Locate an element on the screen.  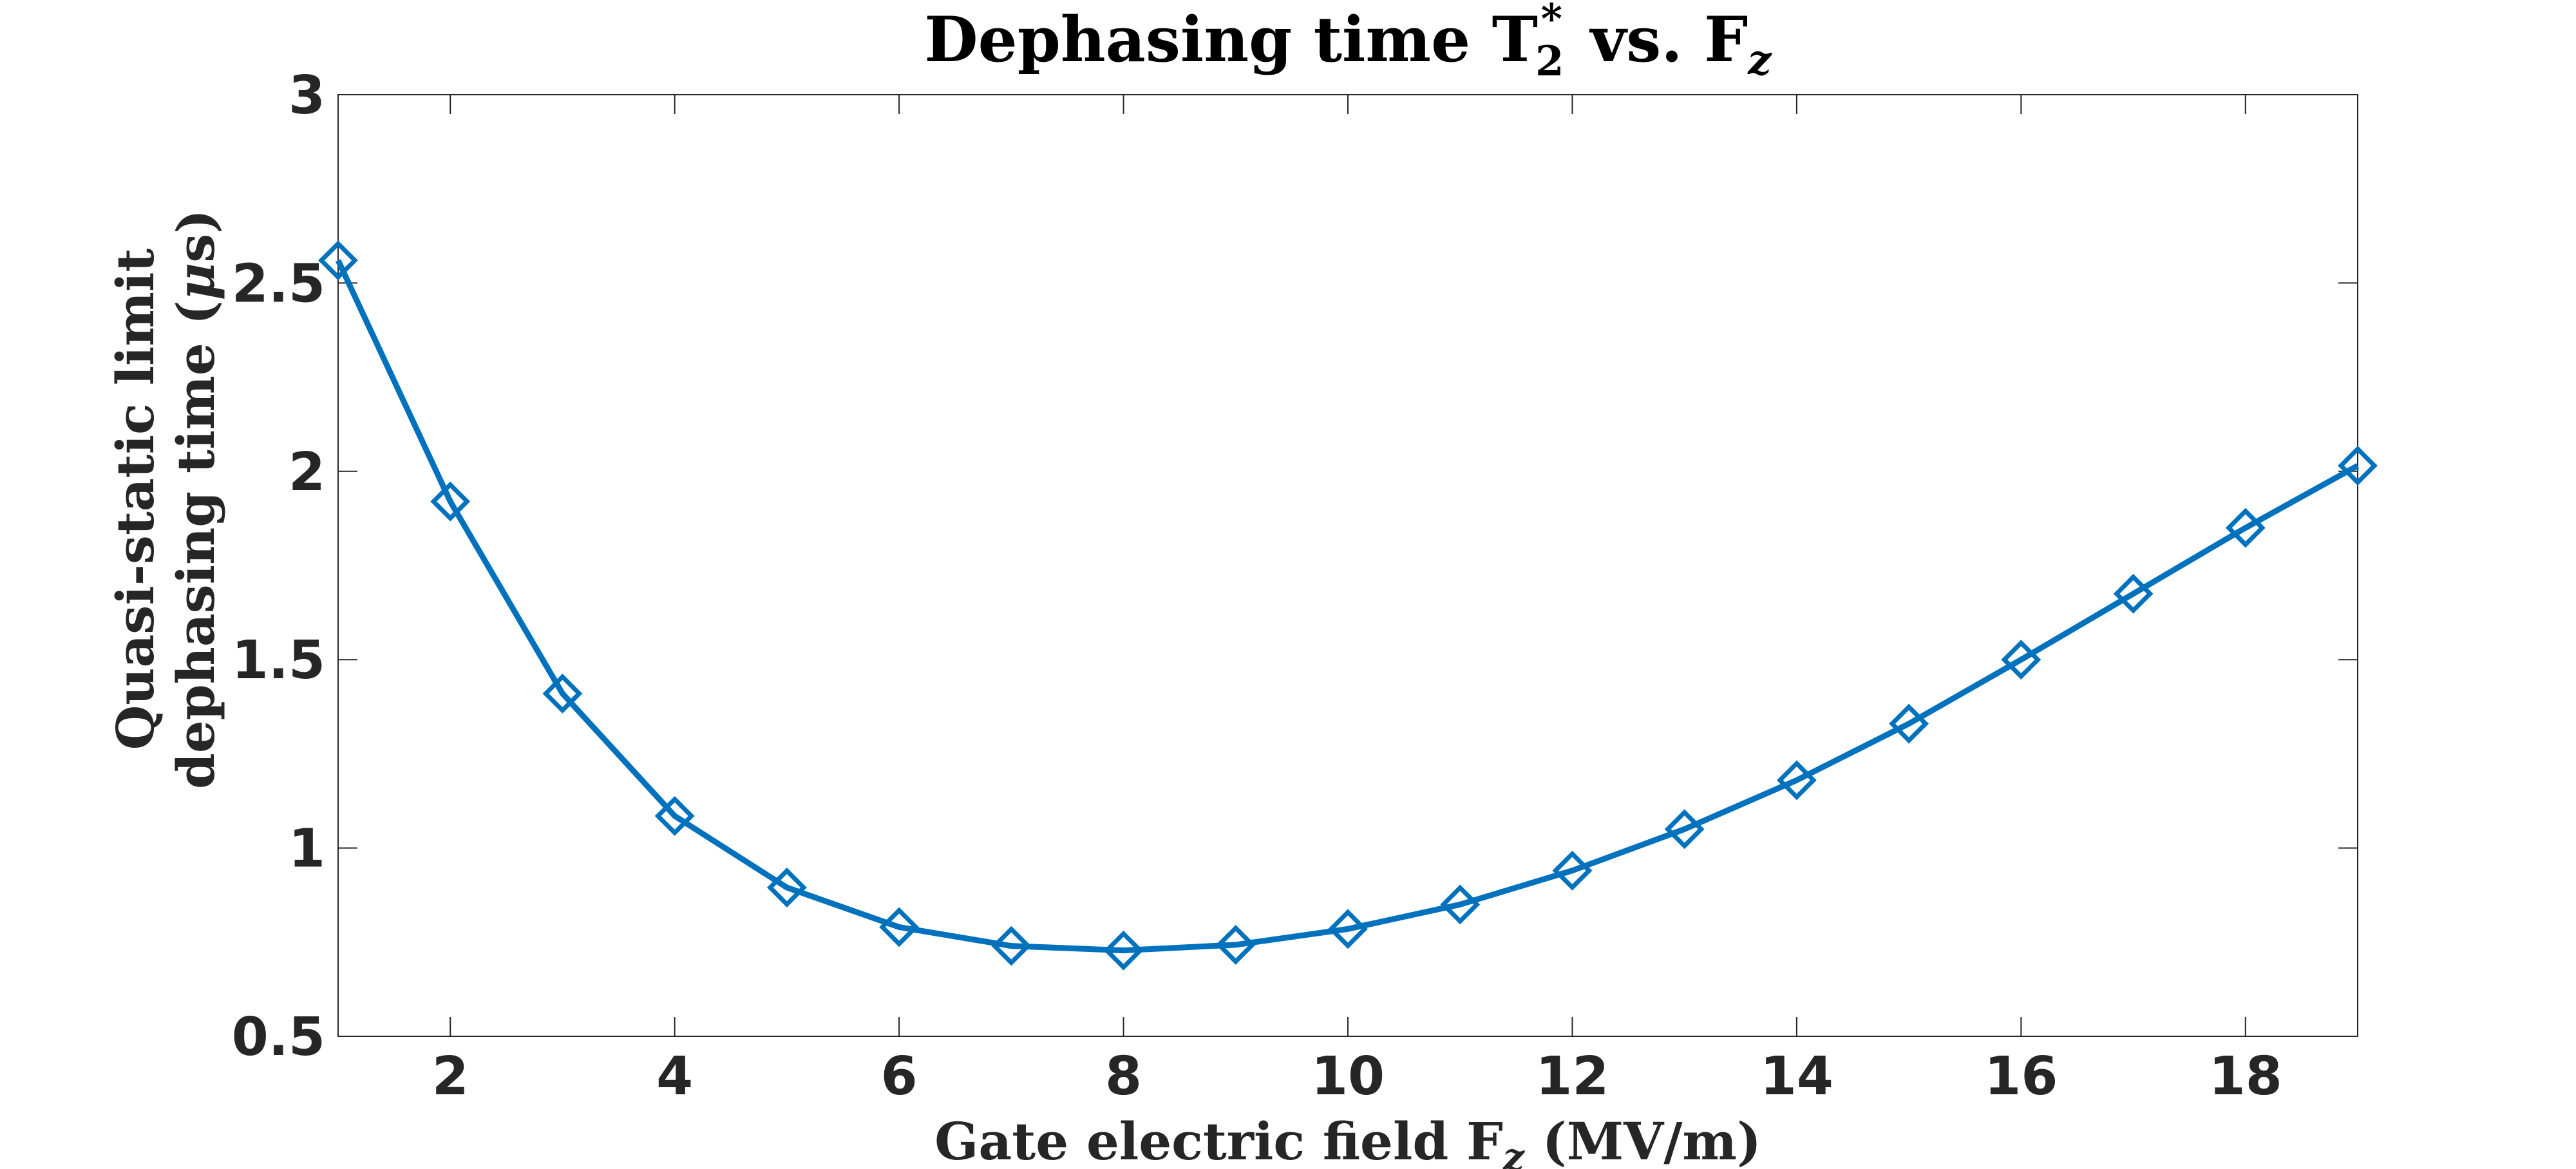
x-tick-label: 14 is located at coordinates (1797, 1076).